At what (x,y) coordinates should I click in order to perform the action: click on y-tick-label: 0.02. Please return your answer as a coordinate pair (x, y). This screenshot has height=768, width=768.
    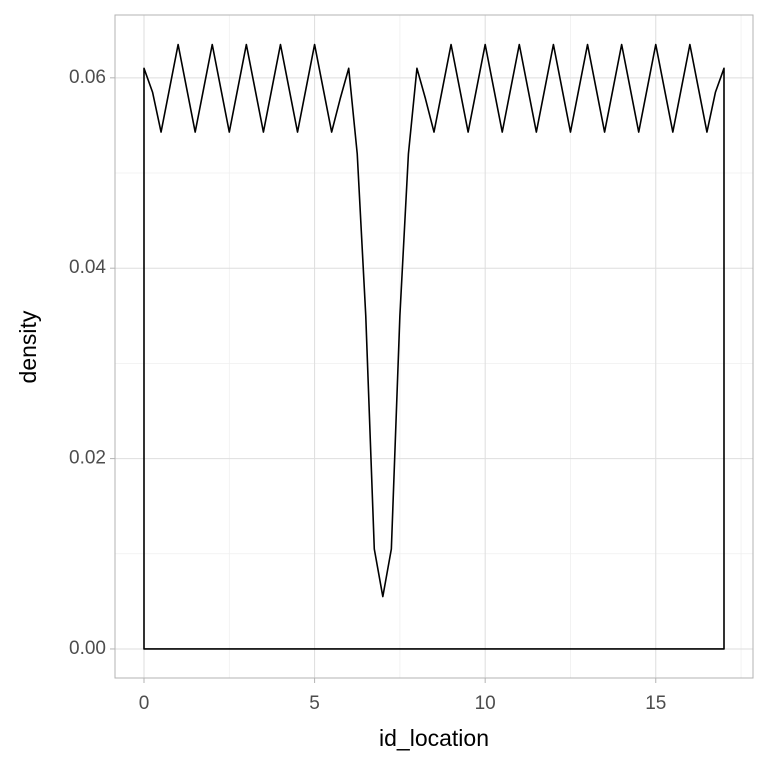
    Looking at the image, I should click on (87, 458).